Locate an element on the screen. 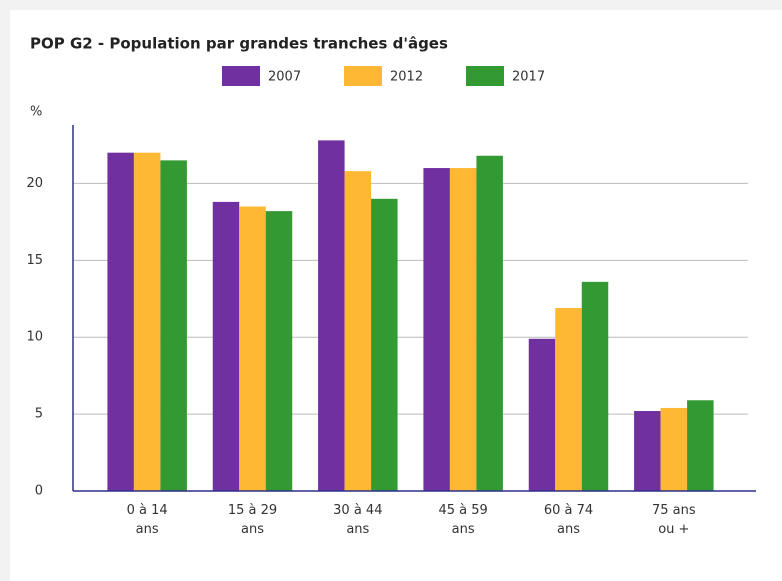 The width and height of the screenshot is (782, 581). x-tick-line: 75 ans is located at coordinates (674, 510).